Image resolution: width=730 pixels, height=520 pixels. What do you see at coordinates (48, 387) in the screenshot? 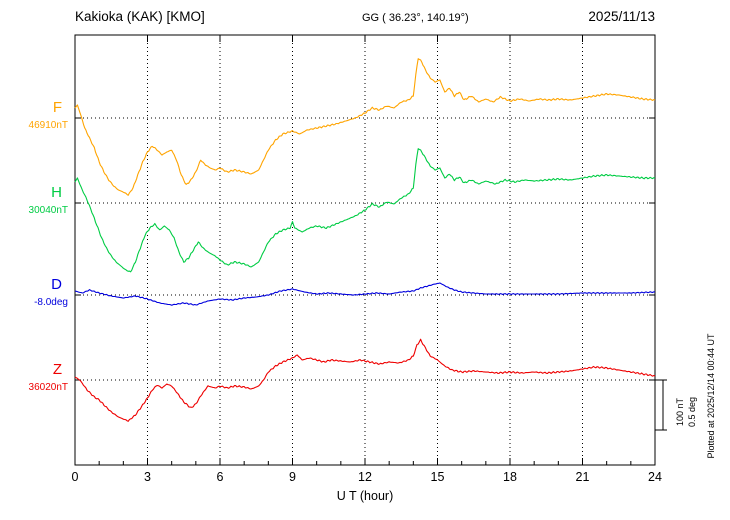
I see `series-baseline-value-Z: 36020nT` at bounding box center [48, 387].